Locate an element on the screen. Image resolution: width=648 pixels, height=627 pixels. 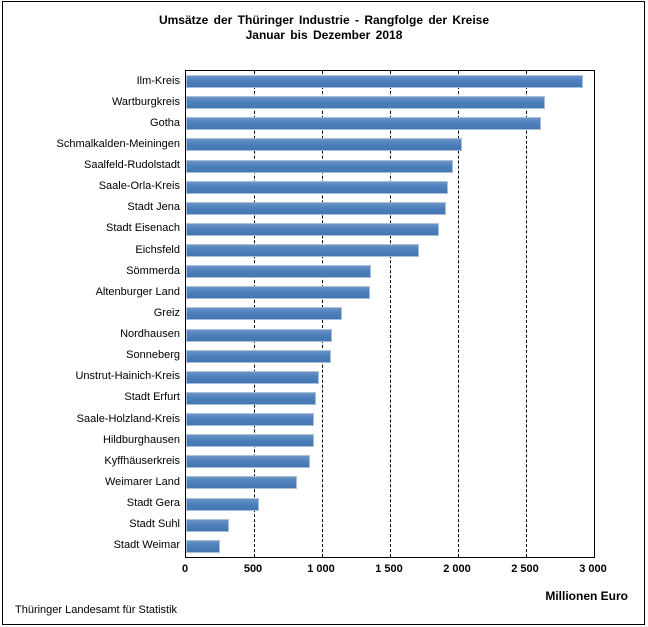
category-label: Unstrut-Hainich-Kreis is located at coordinates (127, 376).